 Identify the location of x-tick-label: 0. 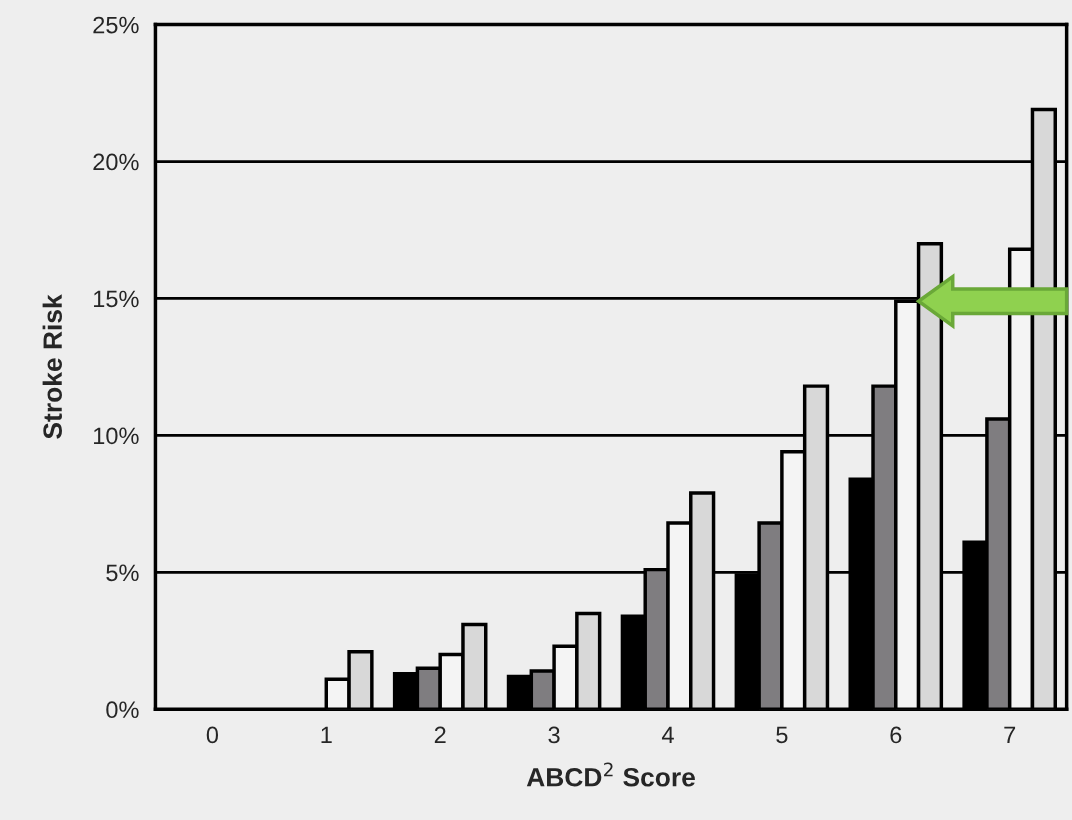
(212, 735).